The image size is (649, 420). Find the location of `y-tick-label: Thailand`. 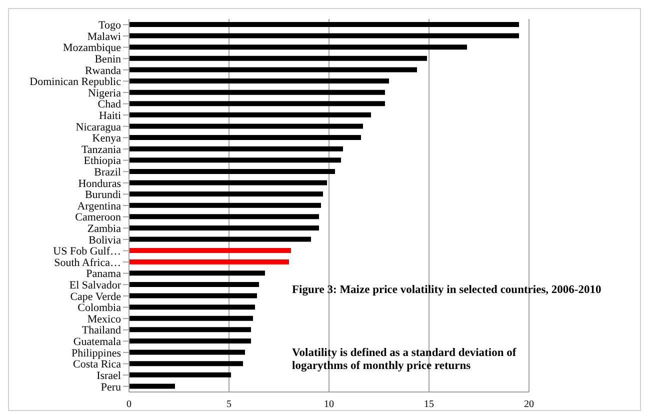

y-tick-label: Thailand is located at coordinates (102, 330).